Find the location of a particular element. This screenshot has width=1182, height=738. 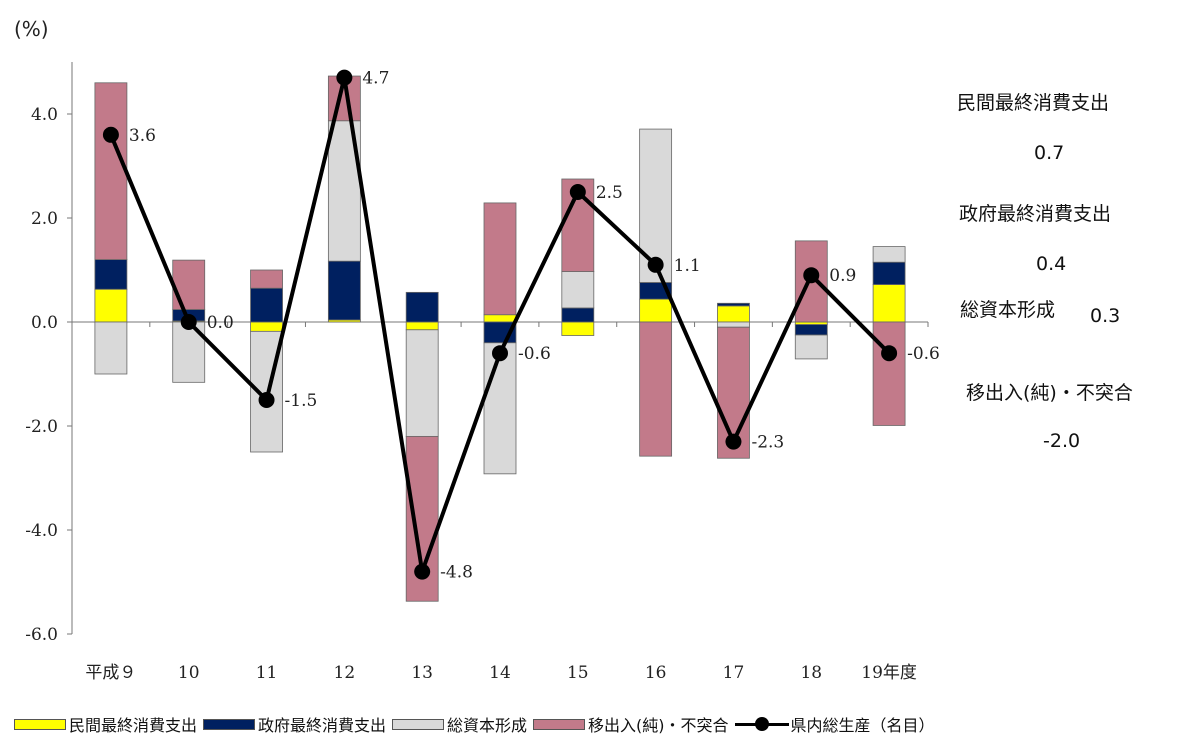

gdp-data-label: -1.5 is located at coordinates (301, 401).